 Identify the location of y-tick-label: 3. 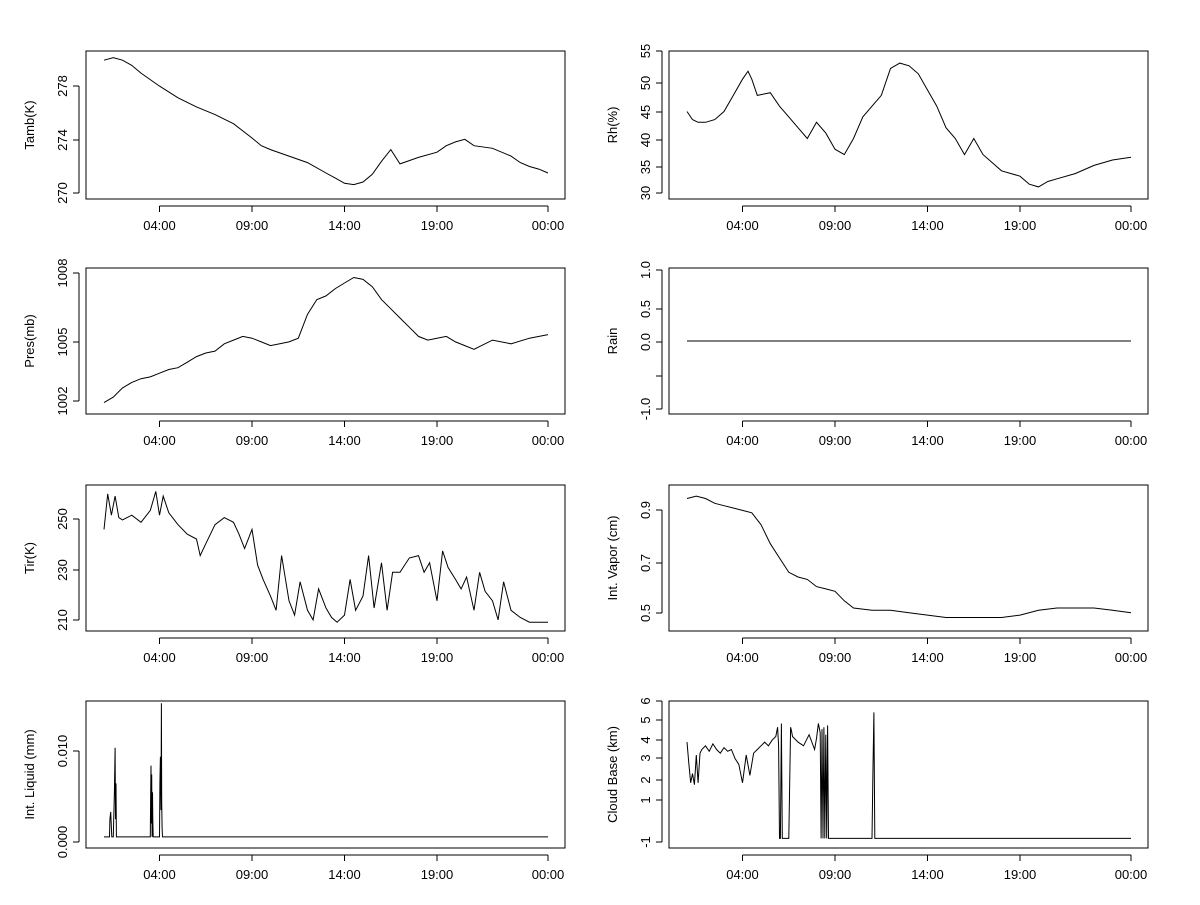
(645, 757).